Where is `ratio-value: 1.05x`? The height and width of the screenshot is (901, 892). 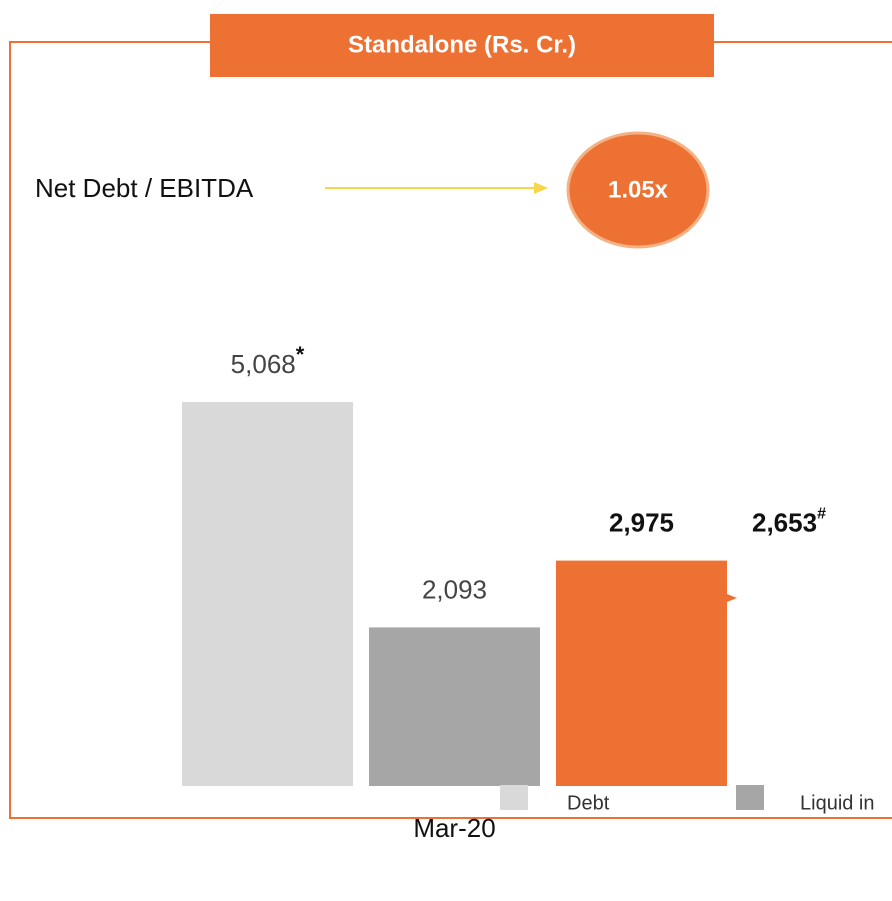
ratio-value: 1.05x is located at coordinates (638, 189).